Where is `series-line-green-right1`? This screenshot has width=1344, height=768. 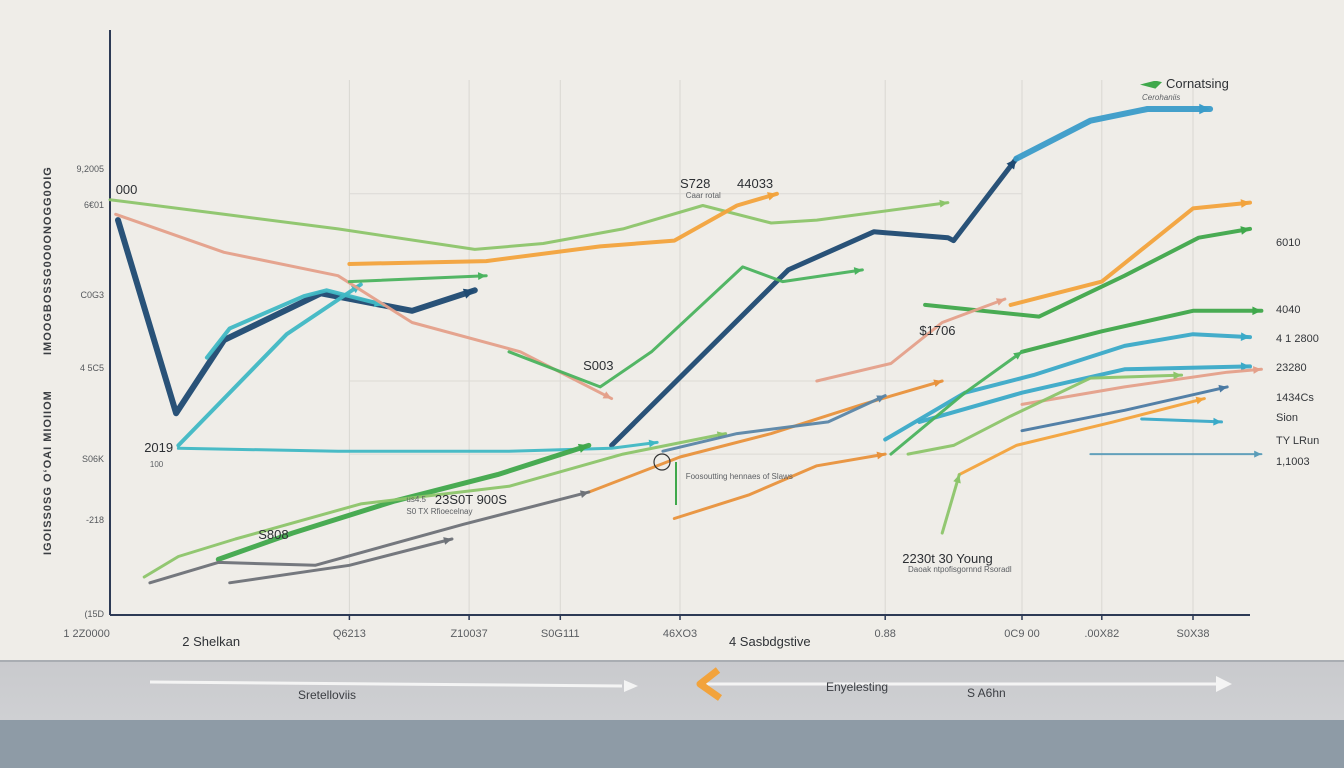
series-line-green-right1 is located at coordinates (1087, 272).